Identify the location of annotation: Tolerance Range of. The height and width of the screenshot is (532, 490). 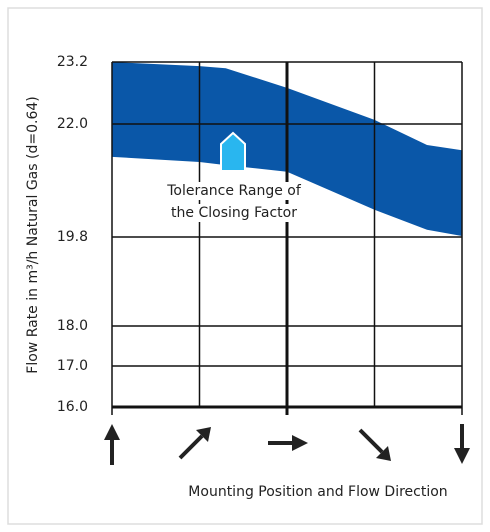
(234, 191).